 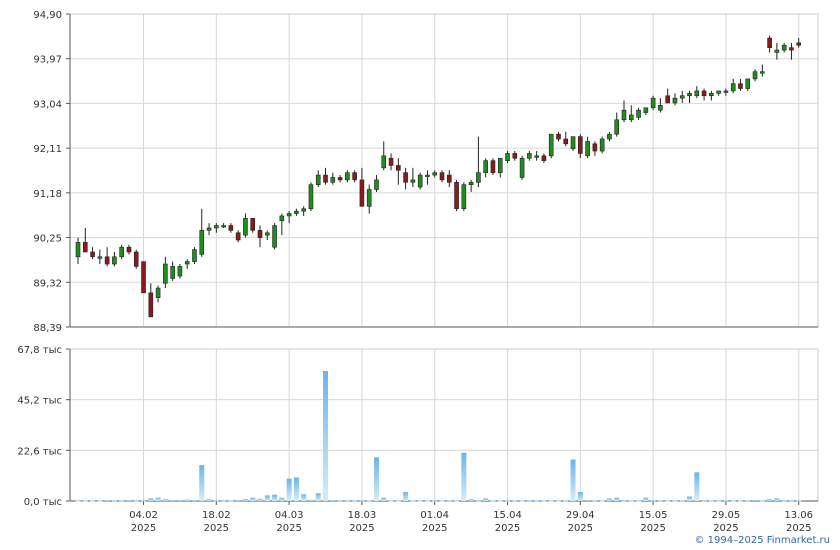 I want to click on price-tick-label: 92,11, so click(x=47, y=149).